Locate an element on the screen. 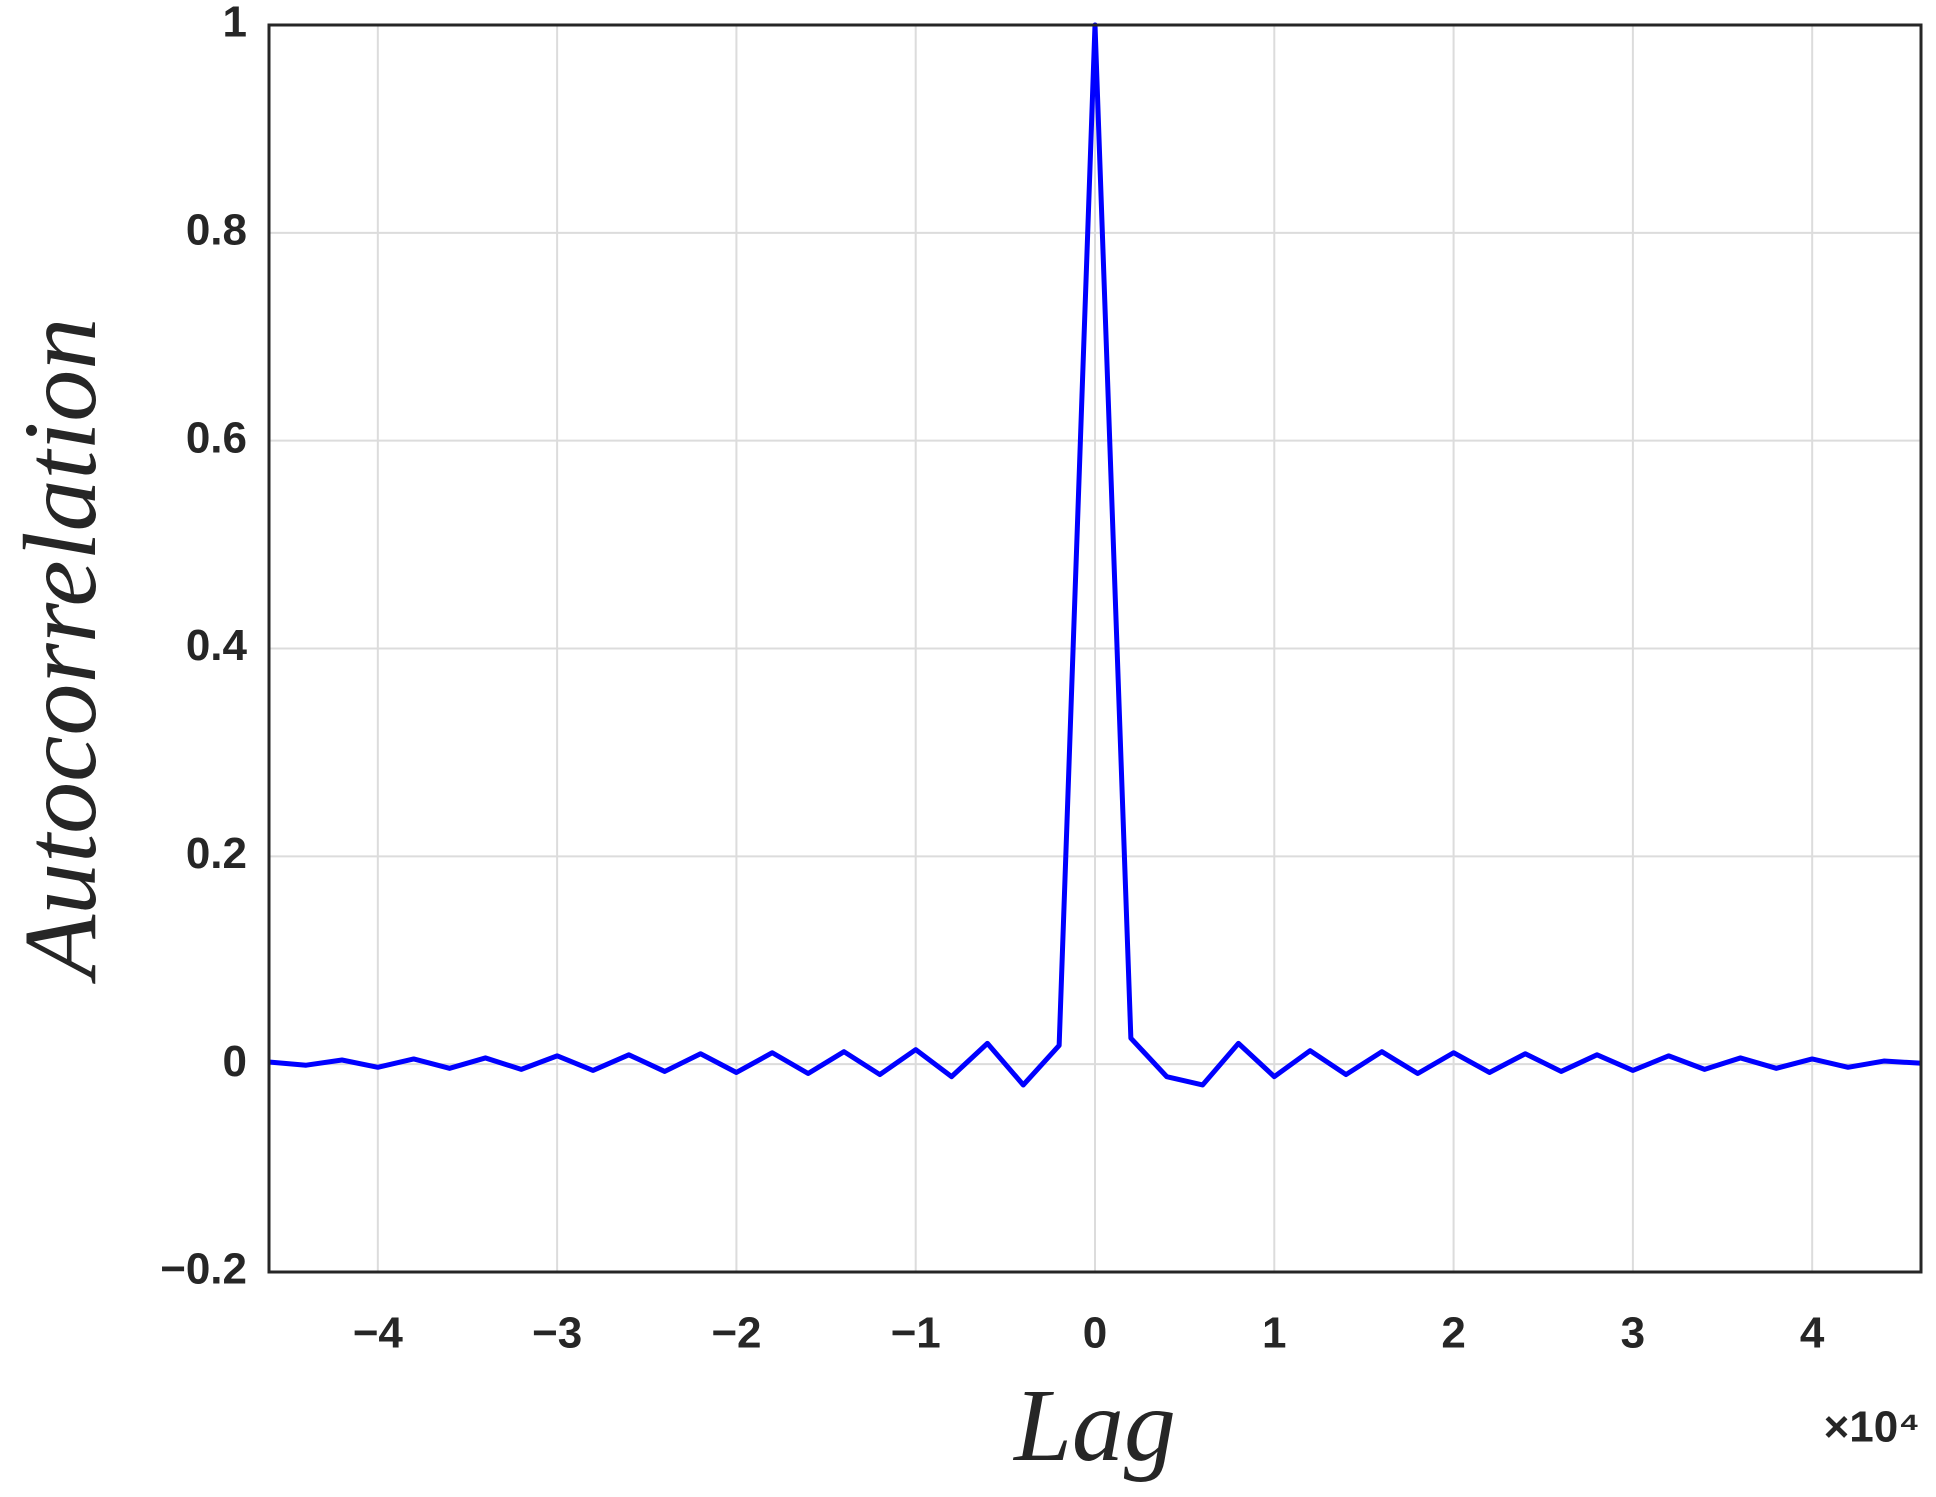  x-tick-label: −3 is located at coordinates (557, 1333).